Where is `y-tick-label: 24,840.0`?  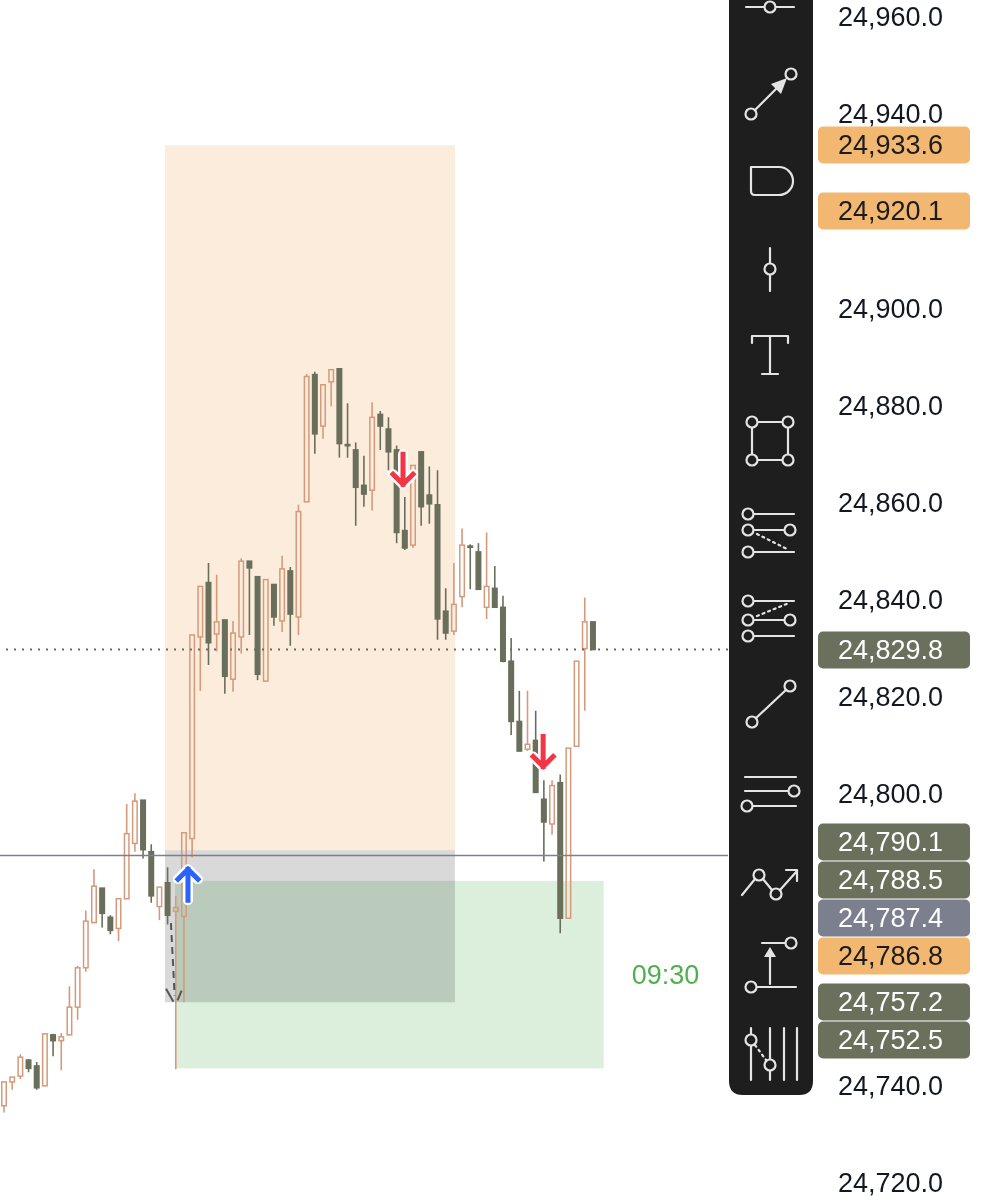 y-tick-label: 24,840.0 is located at coordinates (891, 600).